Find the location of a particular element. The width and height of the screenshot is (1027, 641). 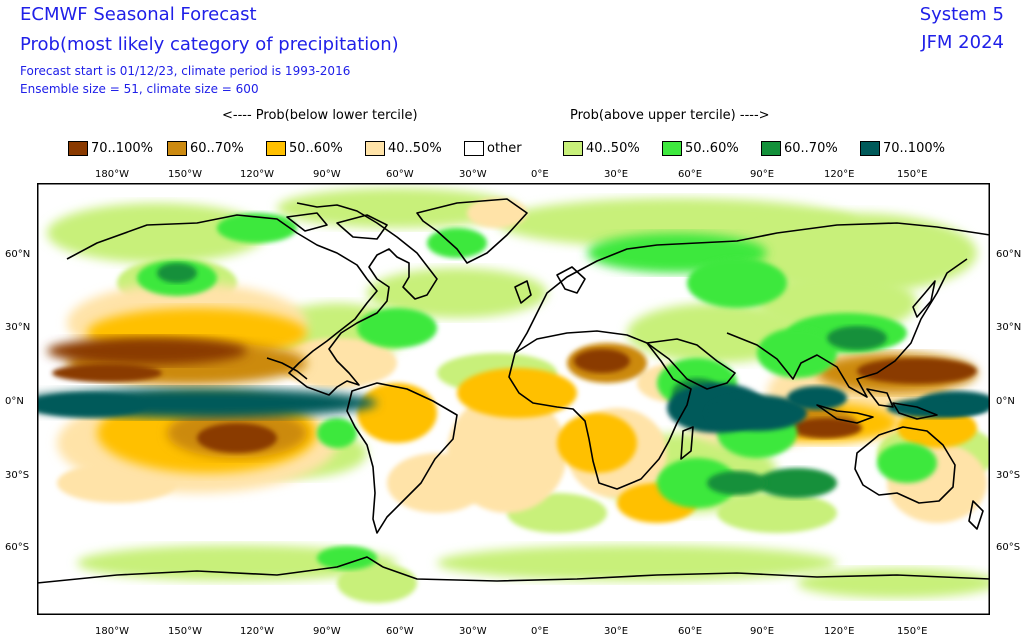

legend-label: other is located at coordinates (504, 148).